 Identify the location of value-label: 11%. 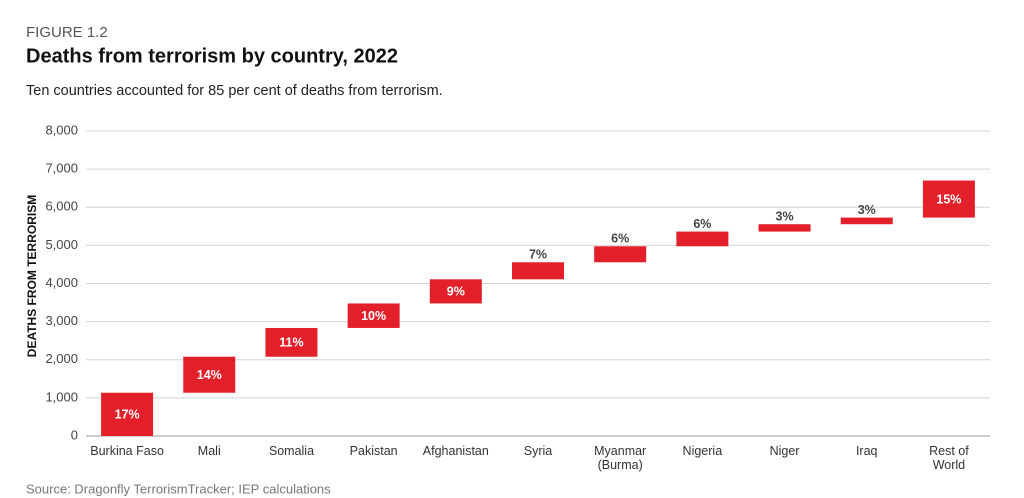
(291, 343).